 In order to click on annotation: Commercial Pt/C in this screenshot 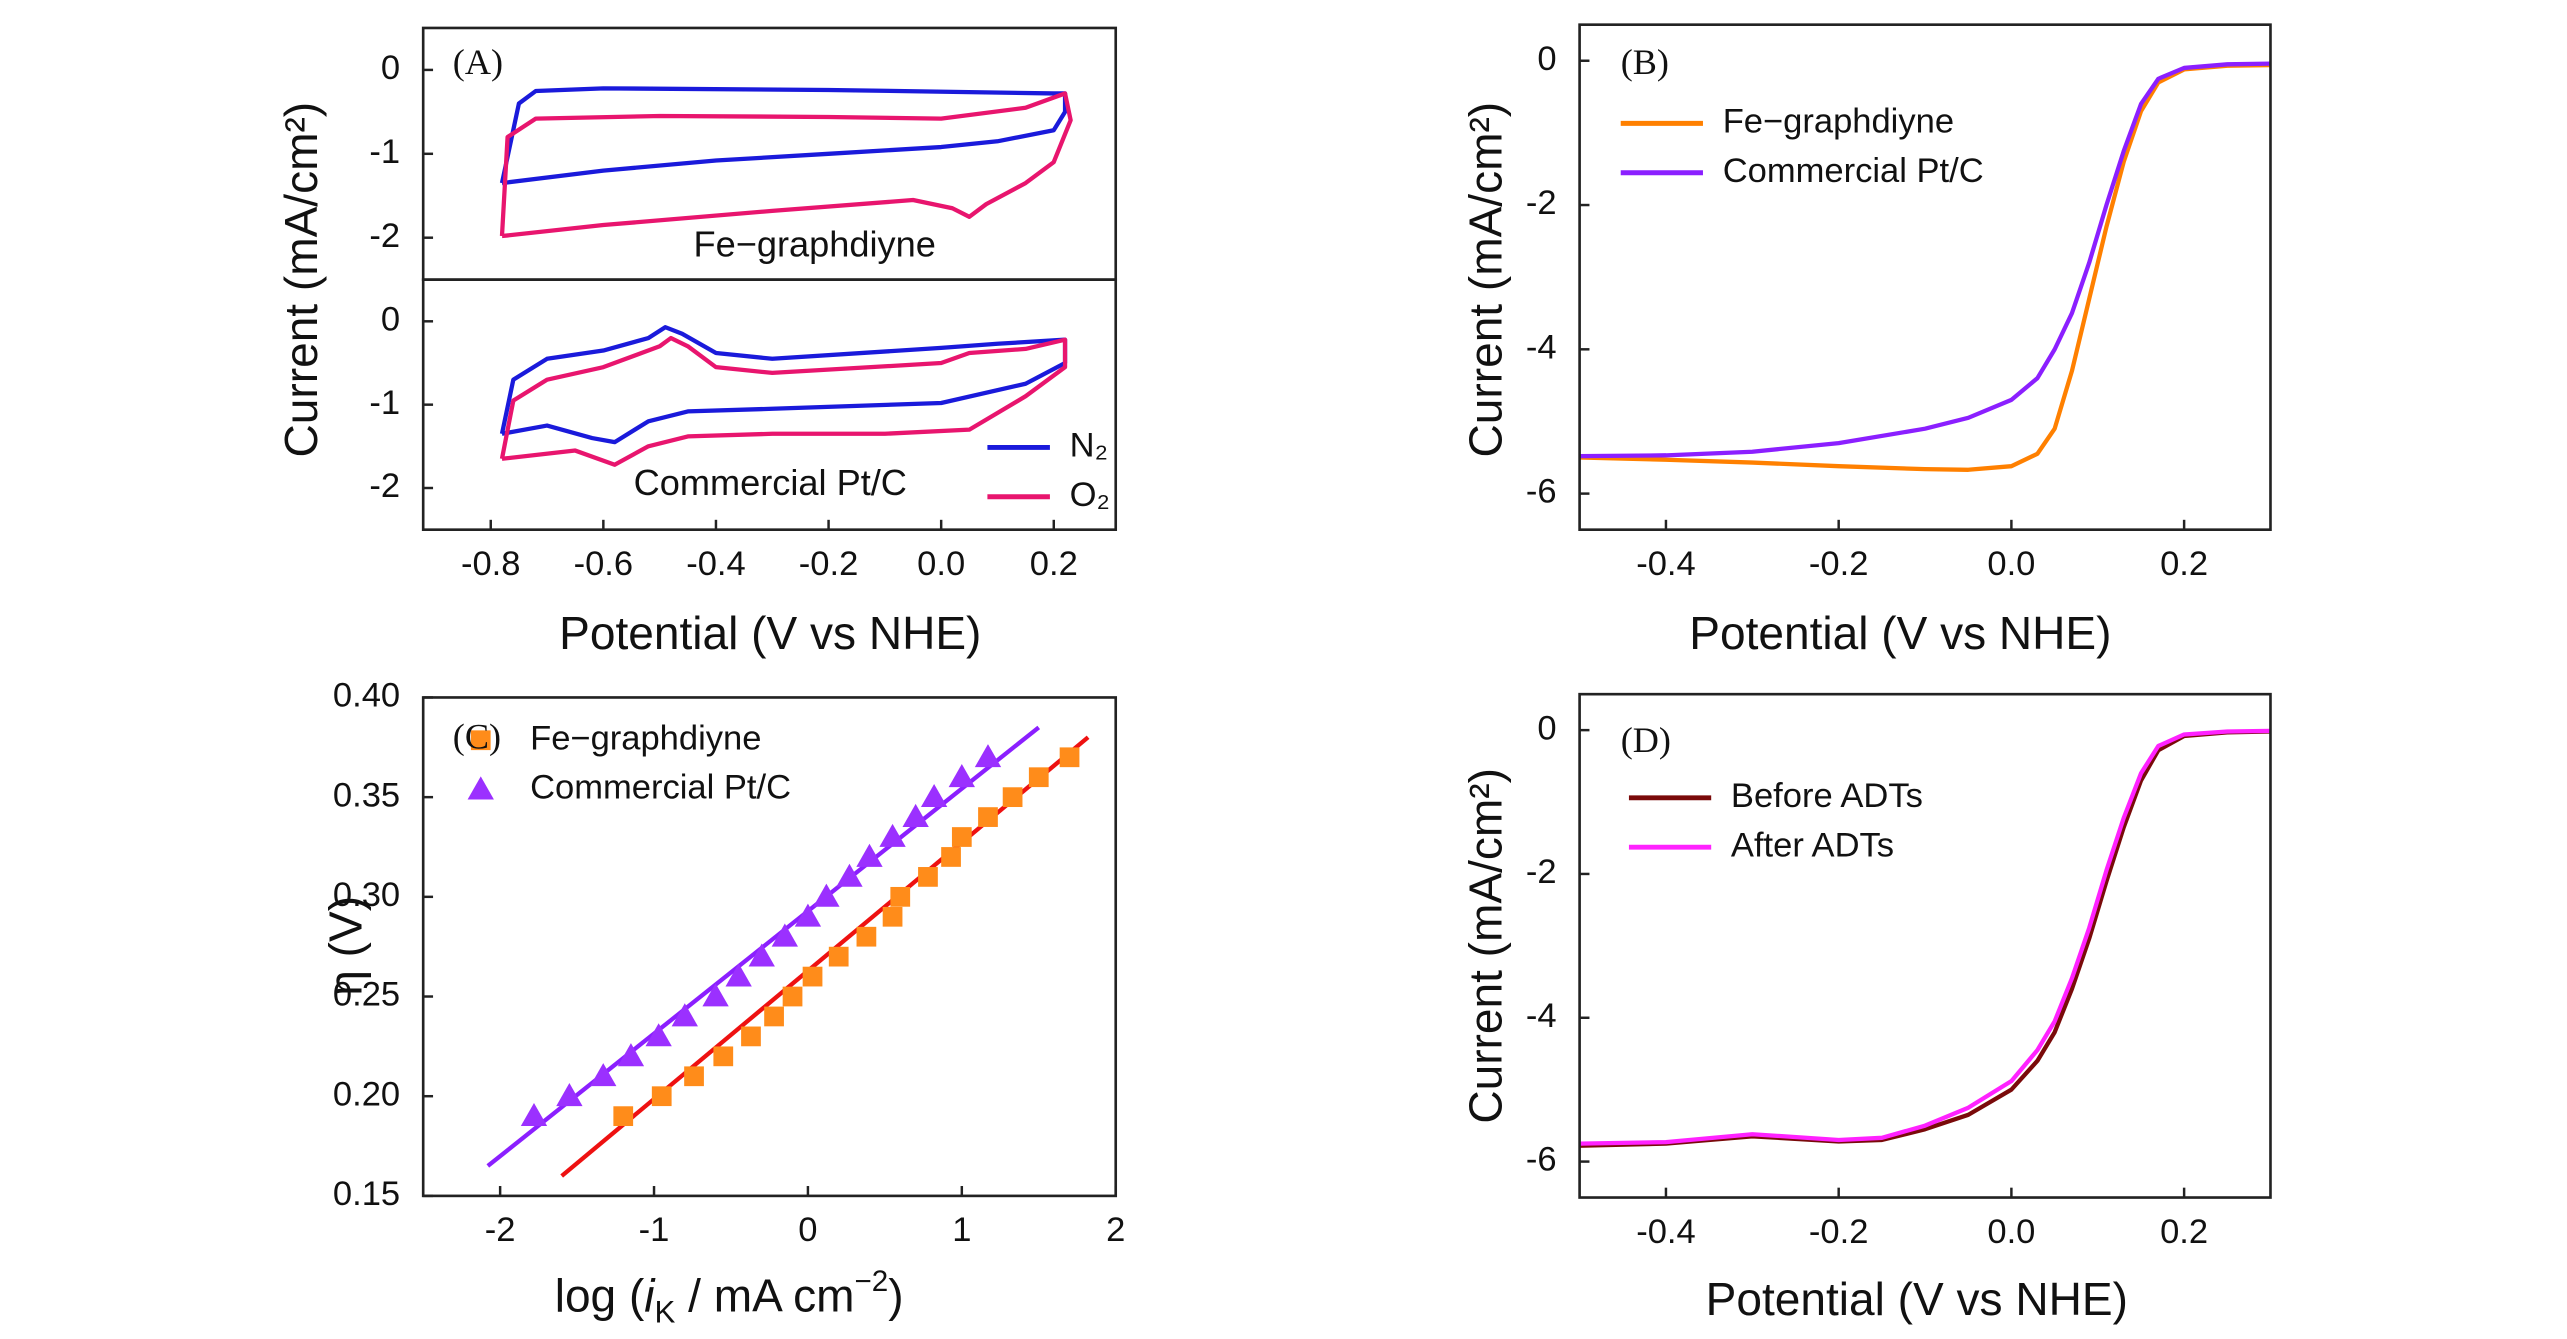, I will do `click(770, 482)`.